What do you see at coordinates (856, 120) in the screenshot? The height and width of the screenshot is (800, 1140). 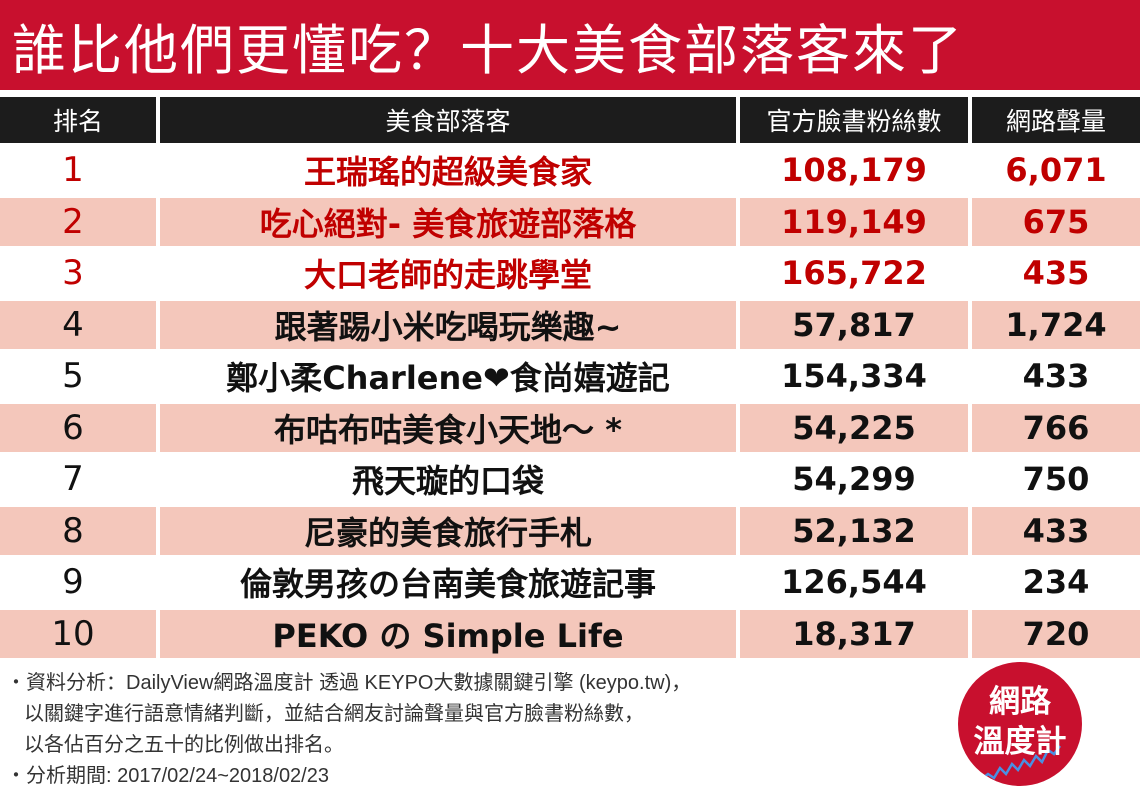 I see `header-fans: 官方臉書粉絲數` at bounding box center [856, 120].